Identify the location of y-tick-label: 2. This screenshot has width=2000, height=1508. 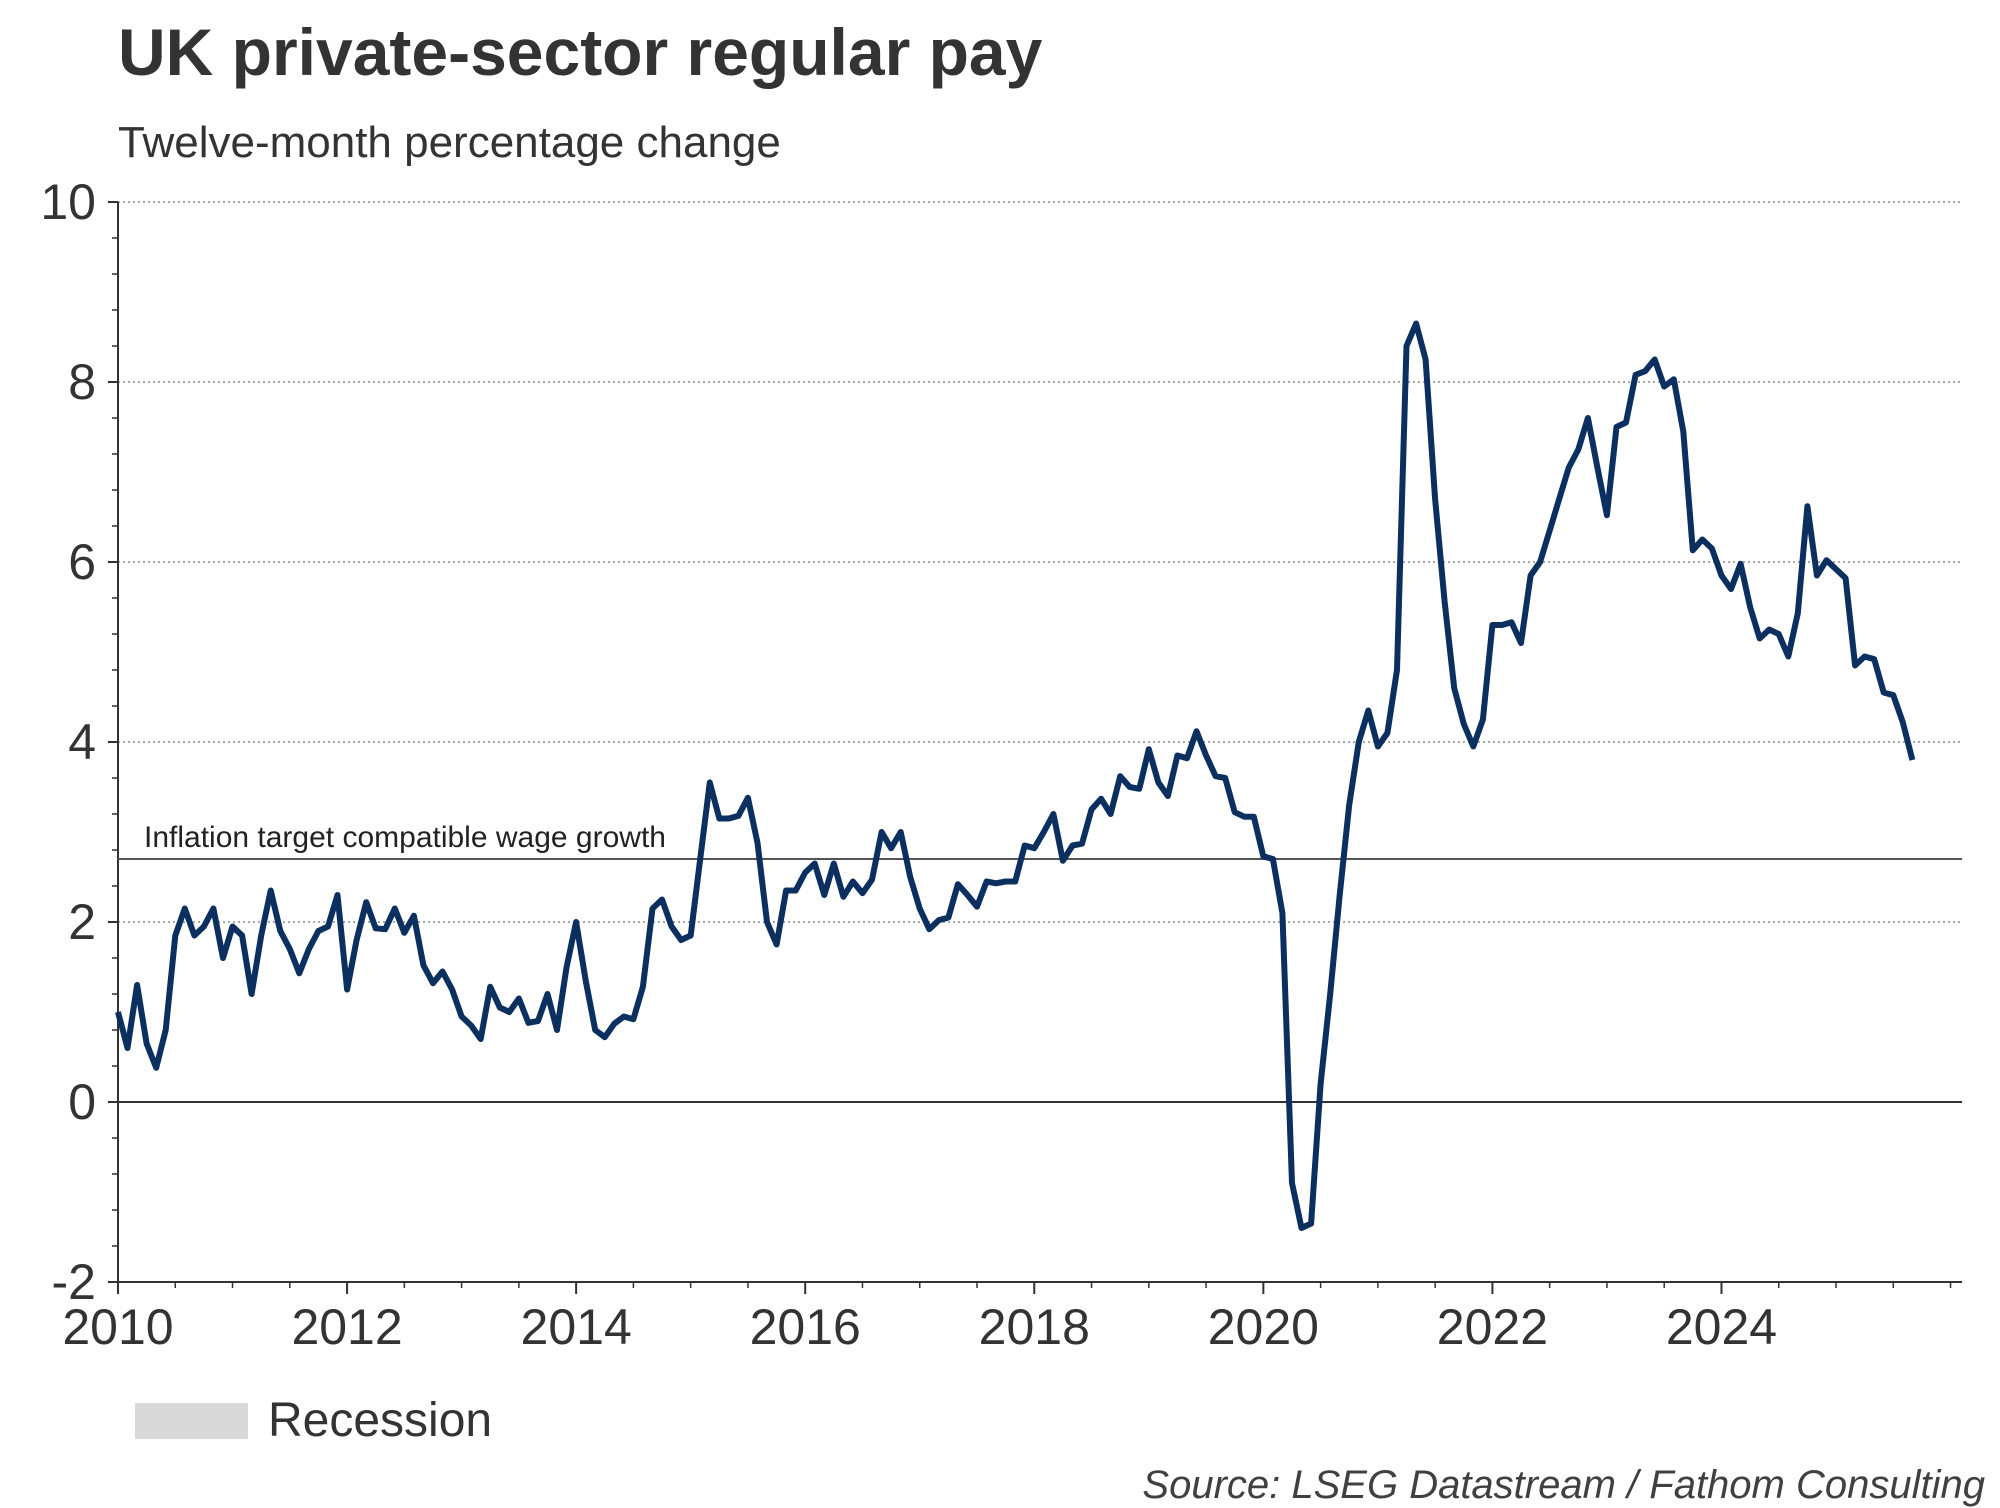
(82, 922).